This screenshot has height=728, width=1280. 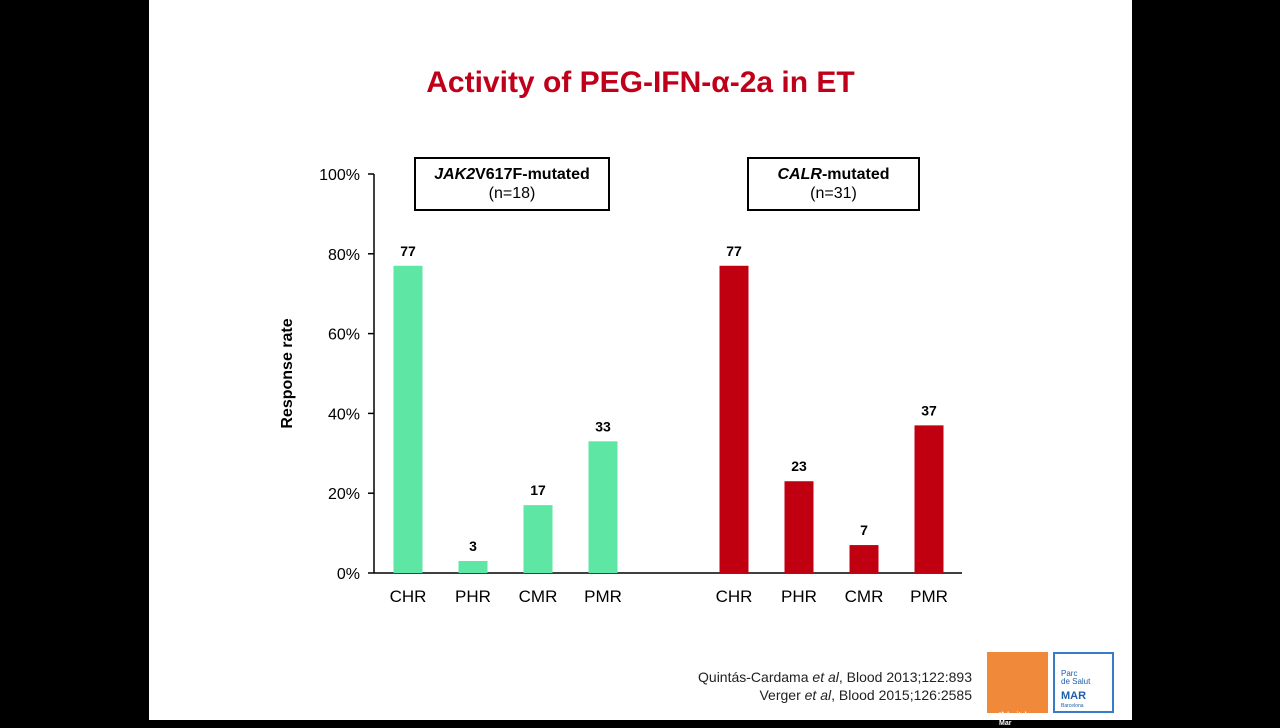 What do you see at coordinates (344, 494) in the screenshot?
I see `y-tick-label: 20%` at bounding box center [344, 494].